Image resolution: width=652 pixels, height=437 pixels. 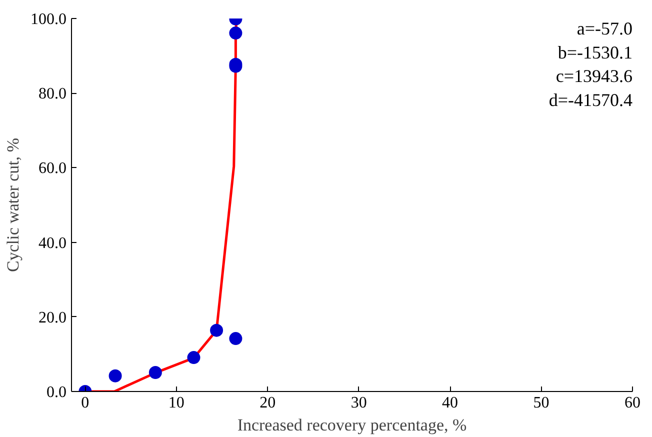 What do you see at coordinates (594, 76) in the screenshot?
I see `annotation: c=13943.6` at bounding box center [594, 76].